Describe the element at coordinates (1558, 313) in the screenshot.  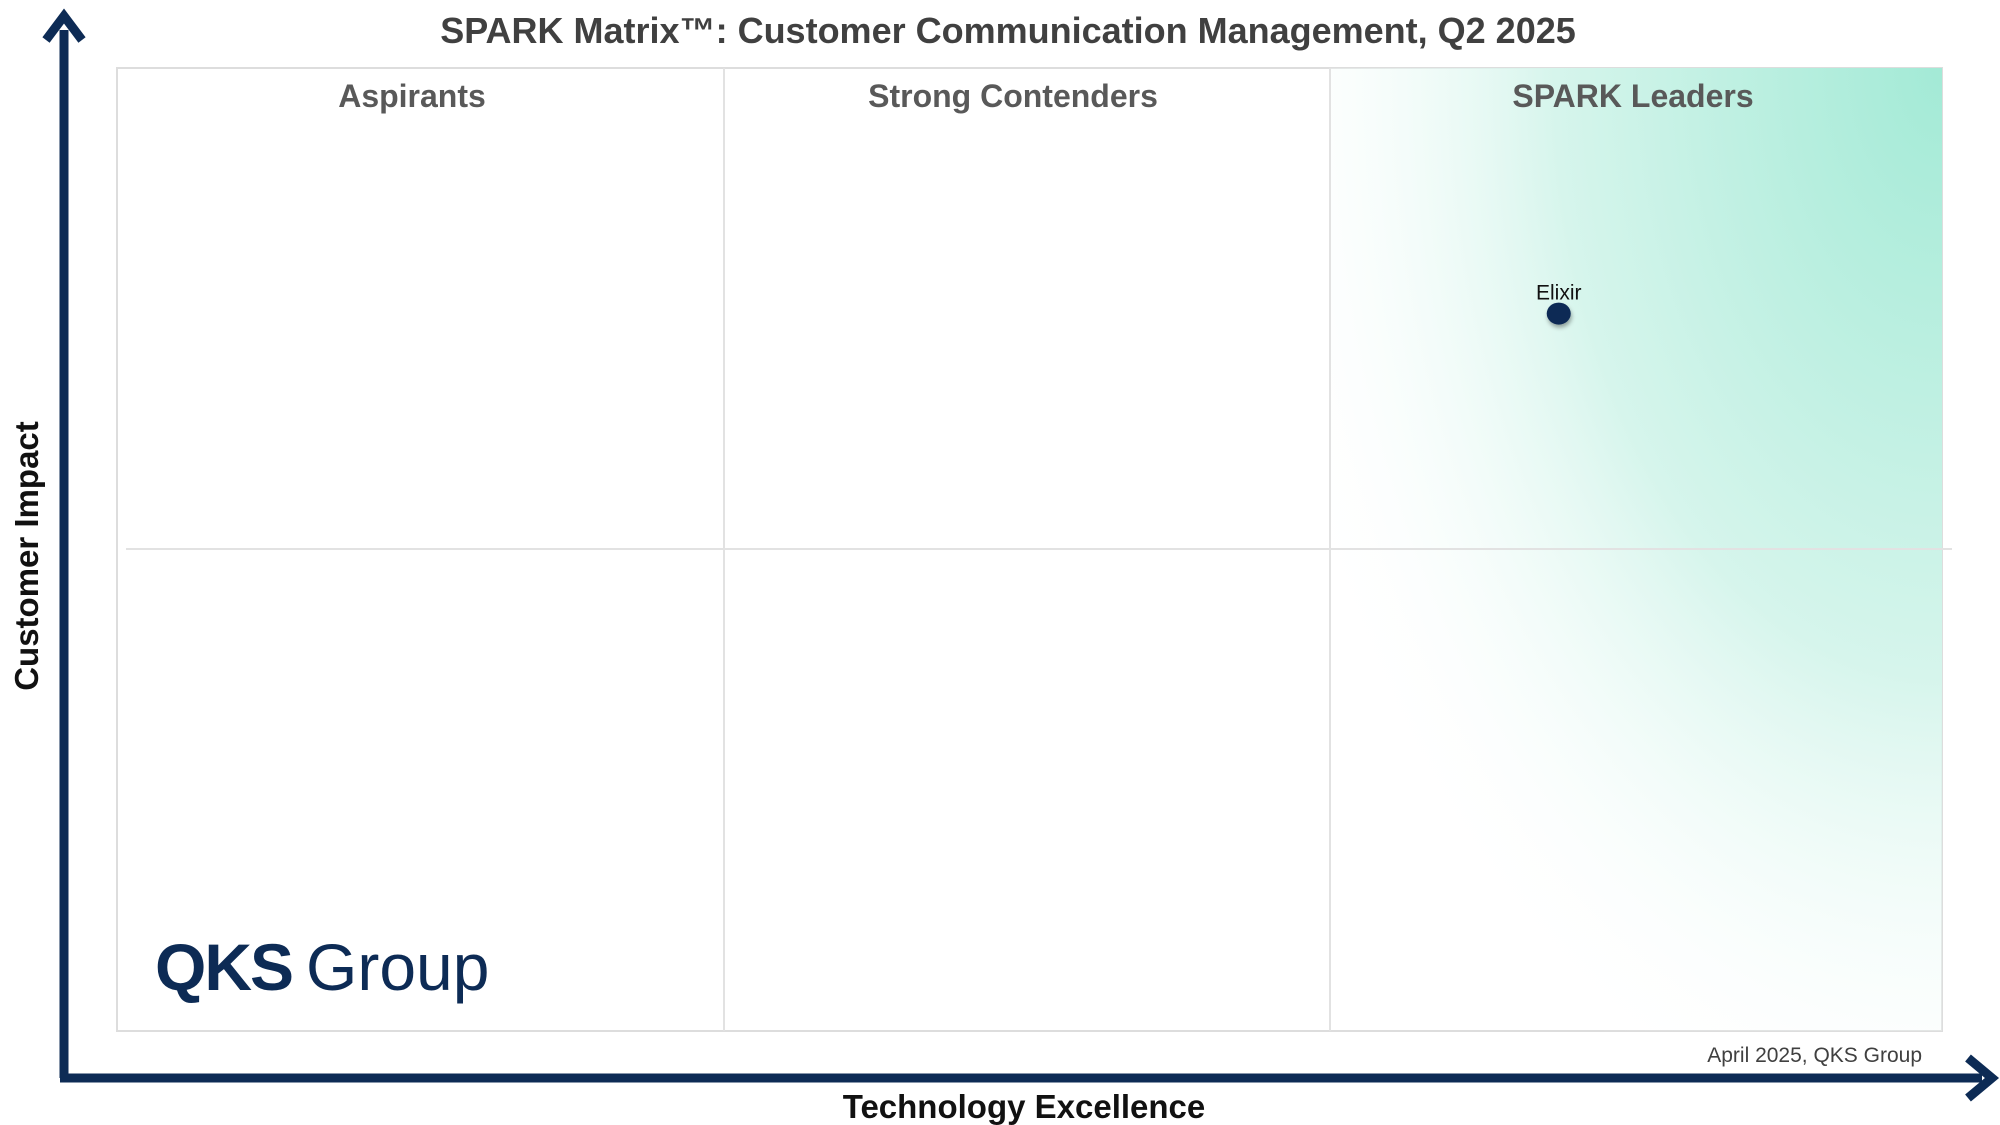
I see `data-point-elixir` at that location.